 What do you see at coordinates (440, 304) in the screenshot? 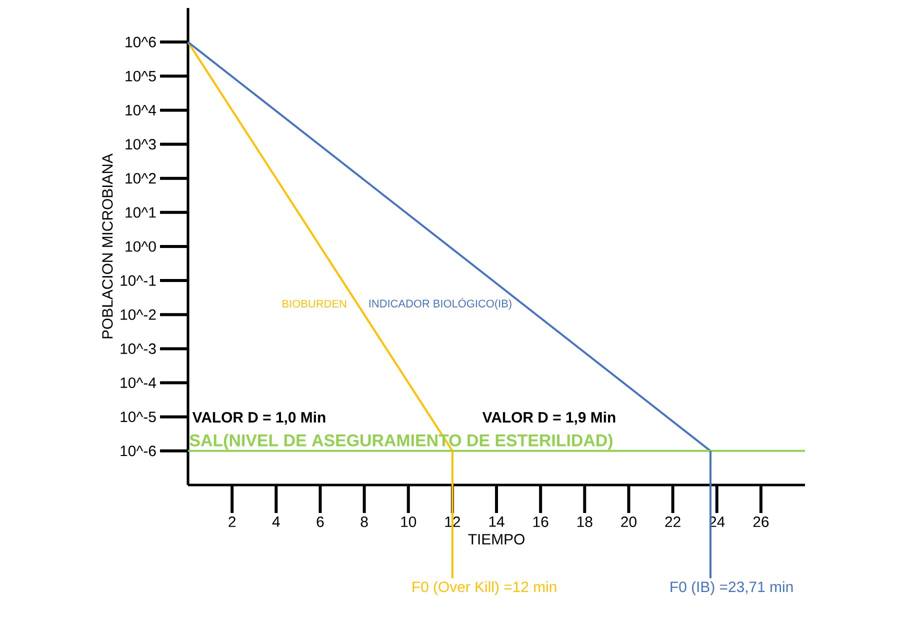
I see `series-label: INDICADOR BIOLÓGICO(IB)` at bounding box center [440, 304].